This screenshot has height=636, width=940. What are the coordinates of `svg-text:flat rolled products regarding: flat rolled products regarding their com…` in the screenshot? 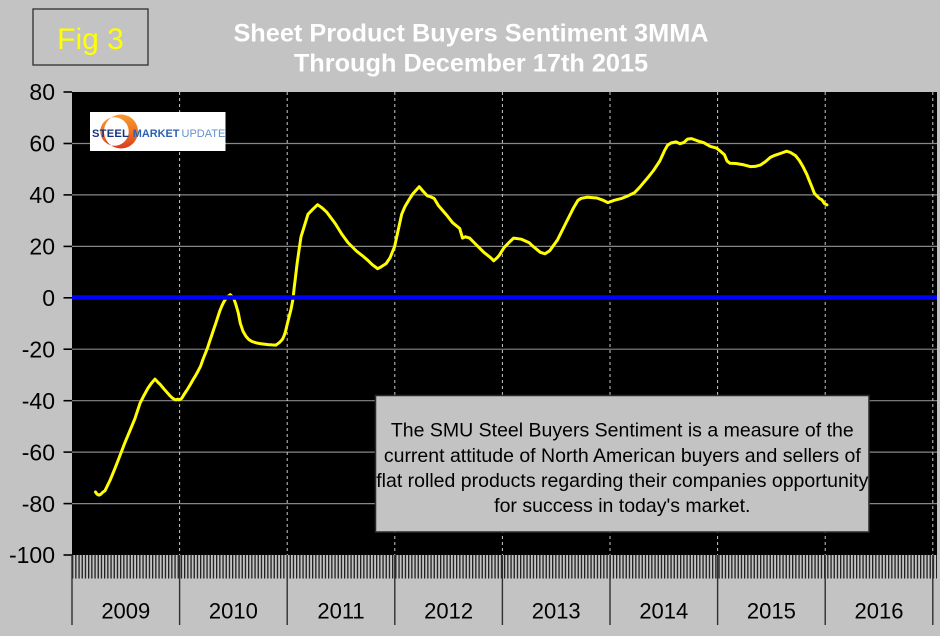 It's located at (622, 481).